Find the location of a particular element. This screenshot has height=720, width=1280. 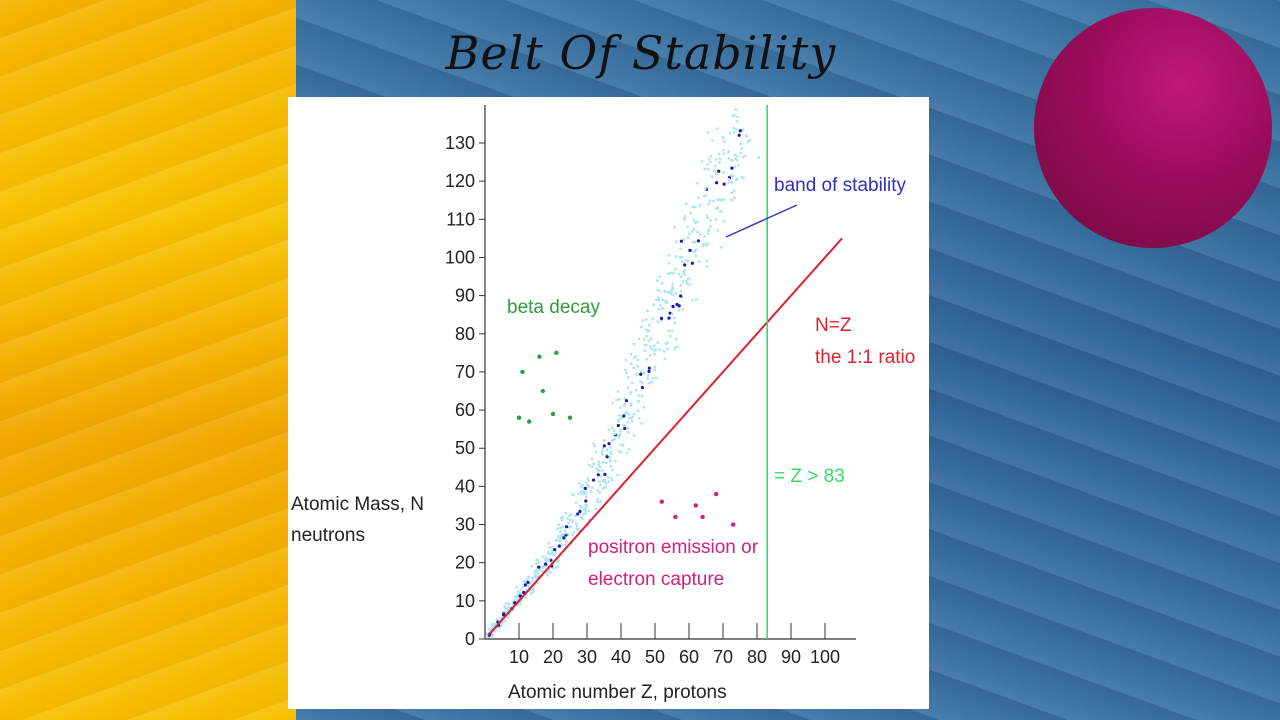

positron-point is located at coordinates (702, 517).